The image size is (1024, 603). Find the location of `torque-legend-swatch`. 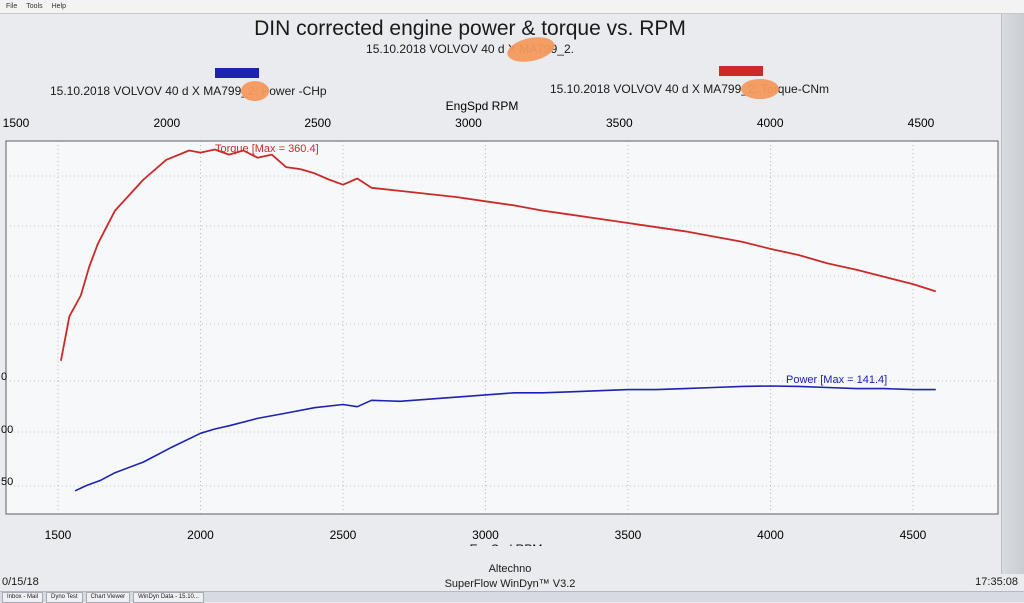

torque-legend-swatch is located at coordinates (741, 71).